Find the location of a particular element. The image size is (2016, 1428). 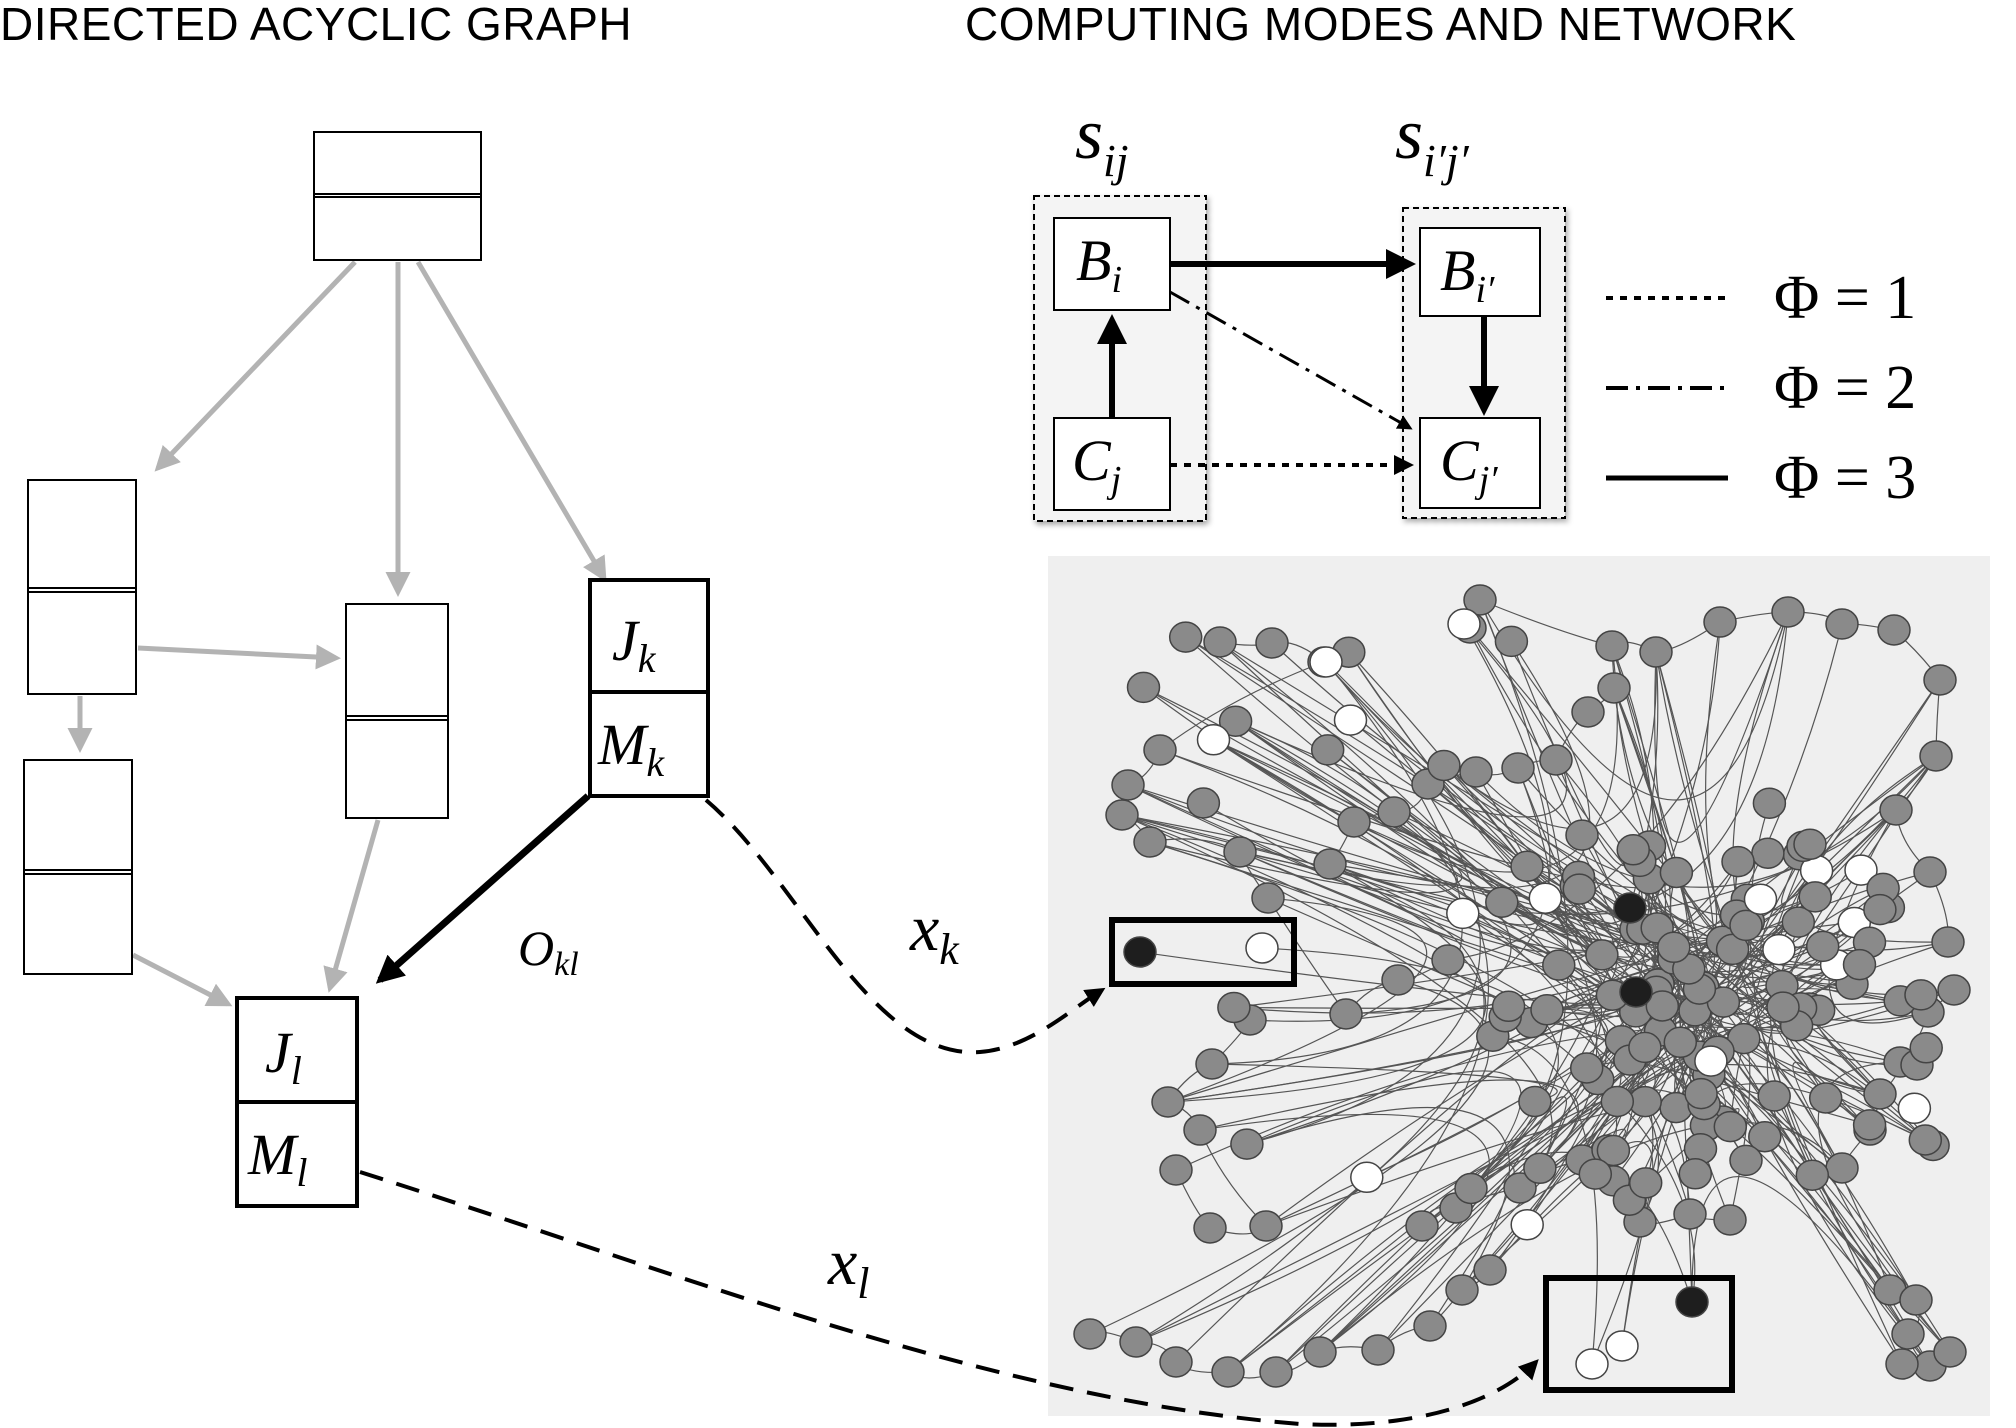

legend-item-phi-3: Φ = 3 is located at coordinates (1761, 478).